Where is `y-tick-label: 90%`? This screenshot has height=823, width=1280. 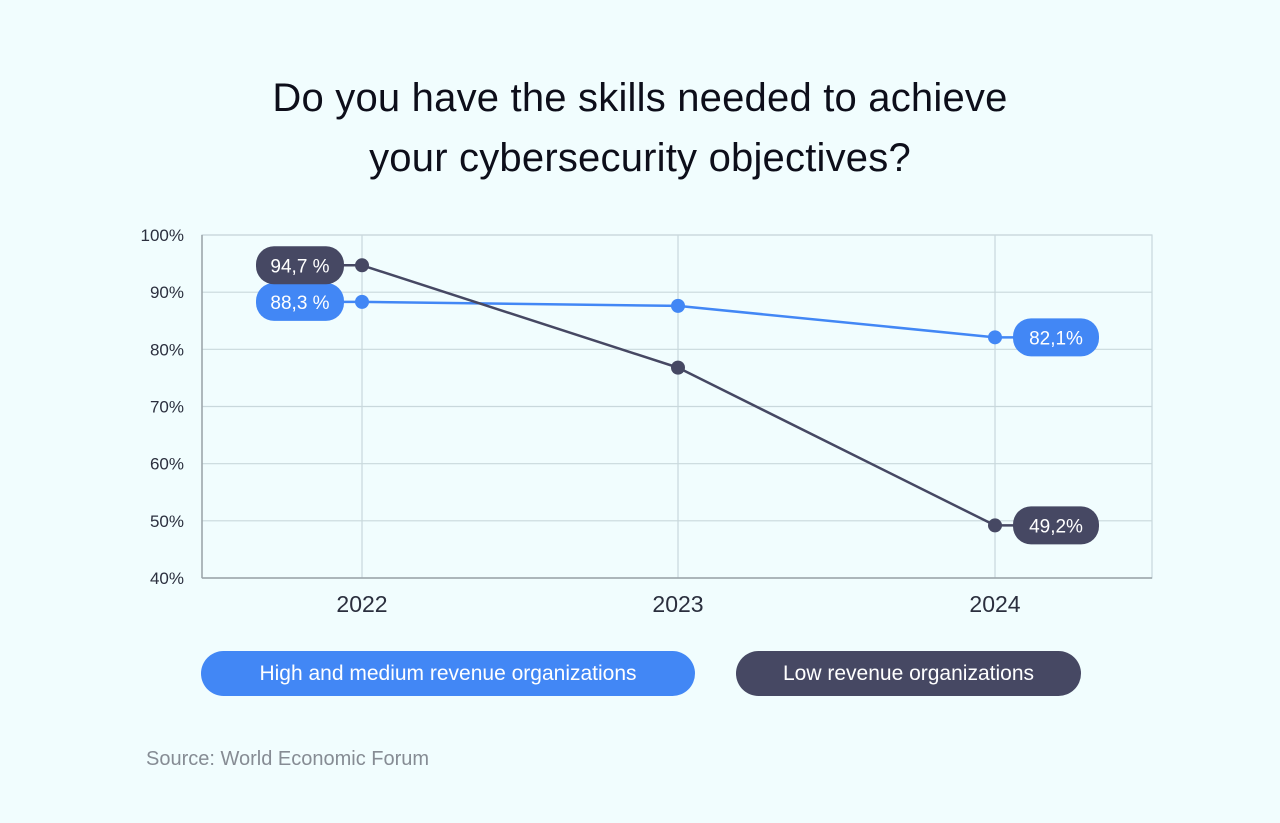
y-tick-label: 90% is located at coordinates (167, 292).